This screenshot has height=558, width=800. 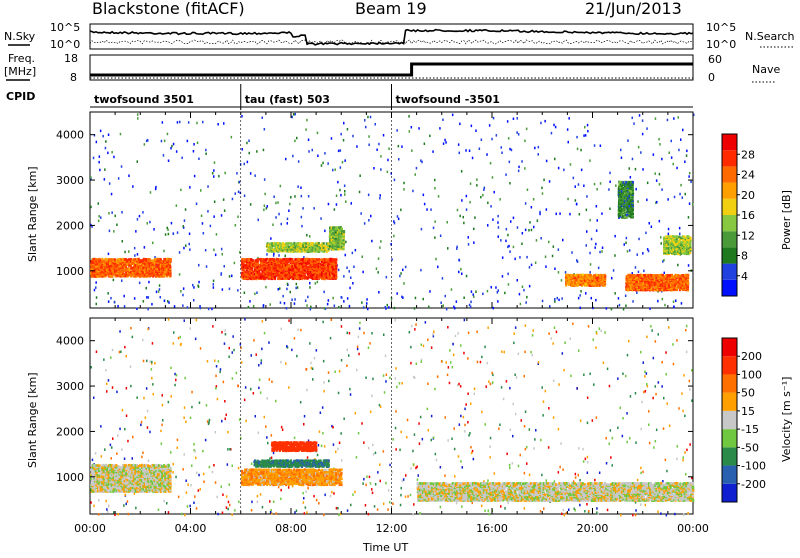 What do you see at coordinates (32, 214) in the screenshot?
I see `power-ylabel: Slant Range [km]` at bounding box center [32, 214].